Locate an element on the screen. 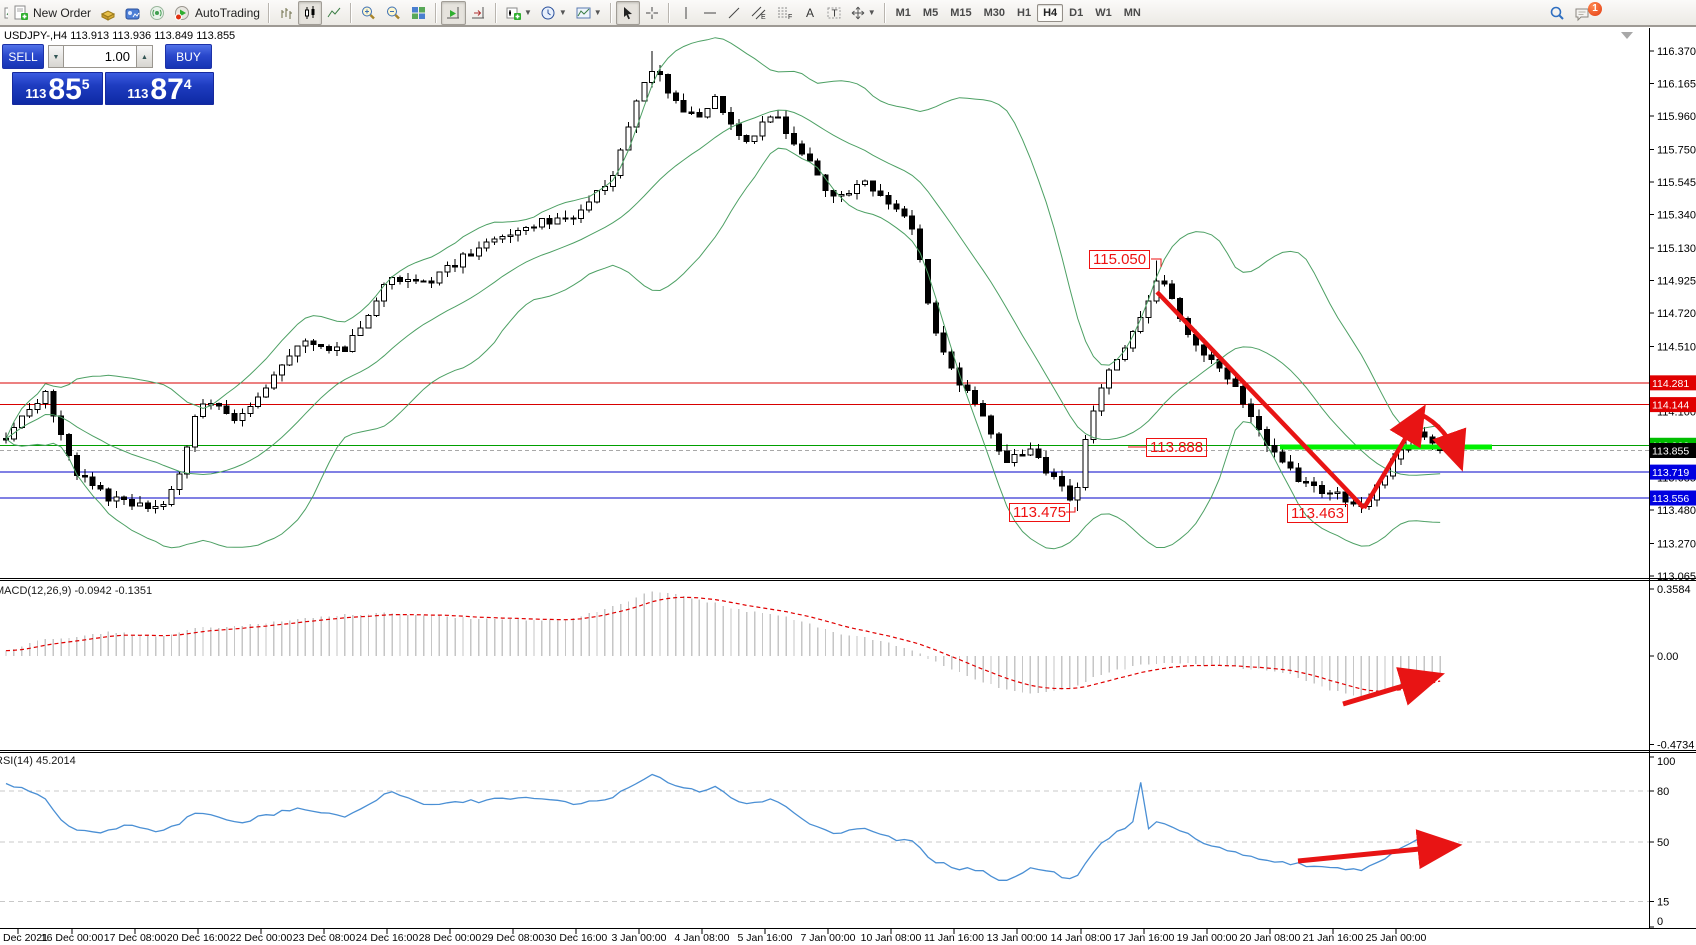 The width and height of the screenshot is (1696, 945). vertical-line-icon is located at coordinates (686, 13).